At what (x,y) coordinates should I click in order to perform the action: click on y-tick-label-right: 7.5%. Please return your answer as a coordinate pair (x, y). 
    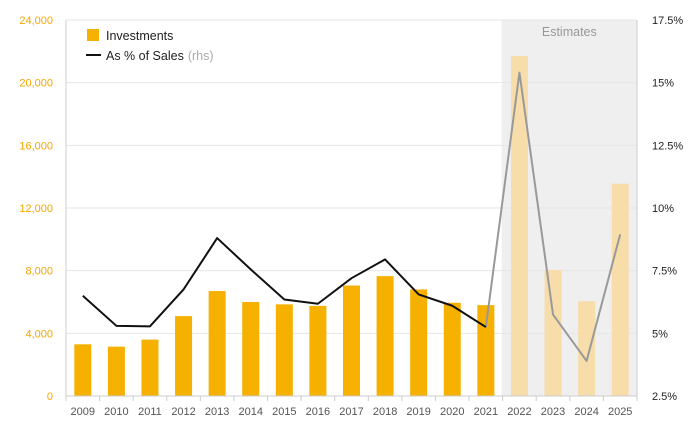
    Looking at the image, I should click on (664, 272).